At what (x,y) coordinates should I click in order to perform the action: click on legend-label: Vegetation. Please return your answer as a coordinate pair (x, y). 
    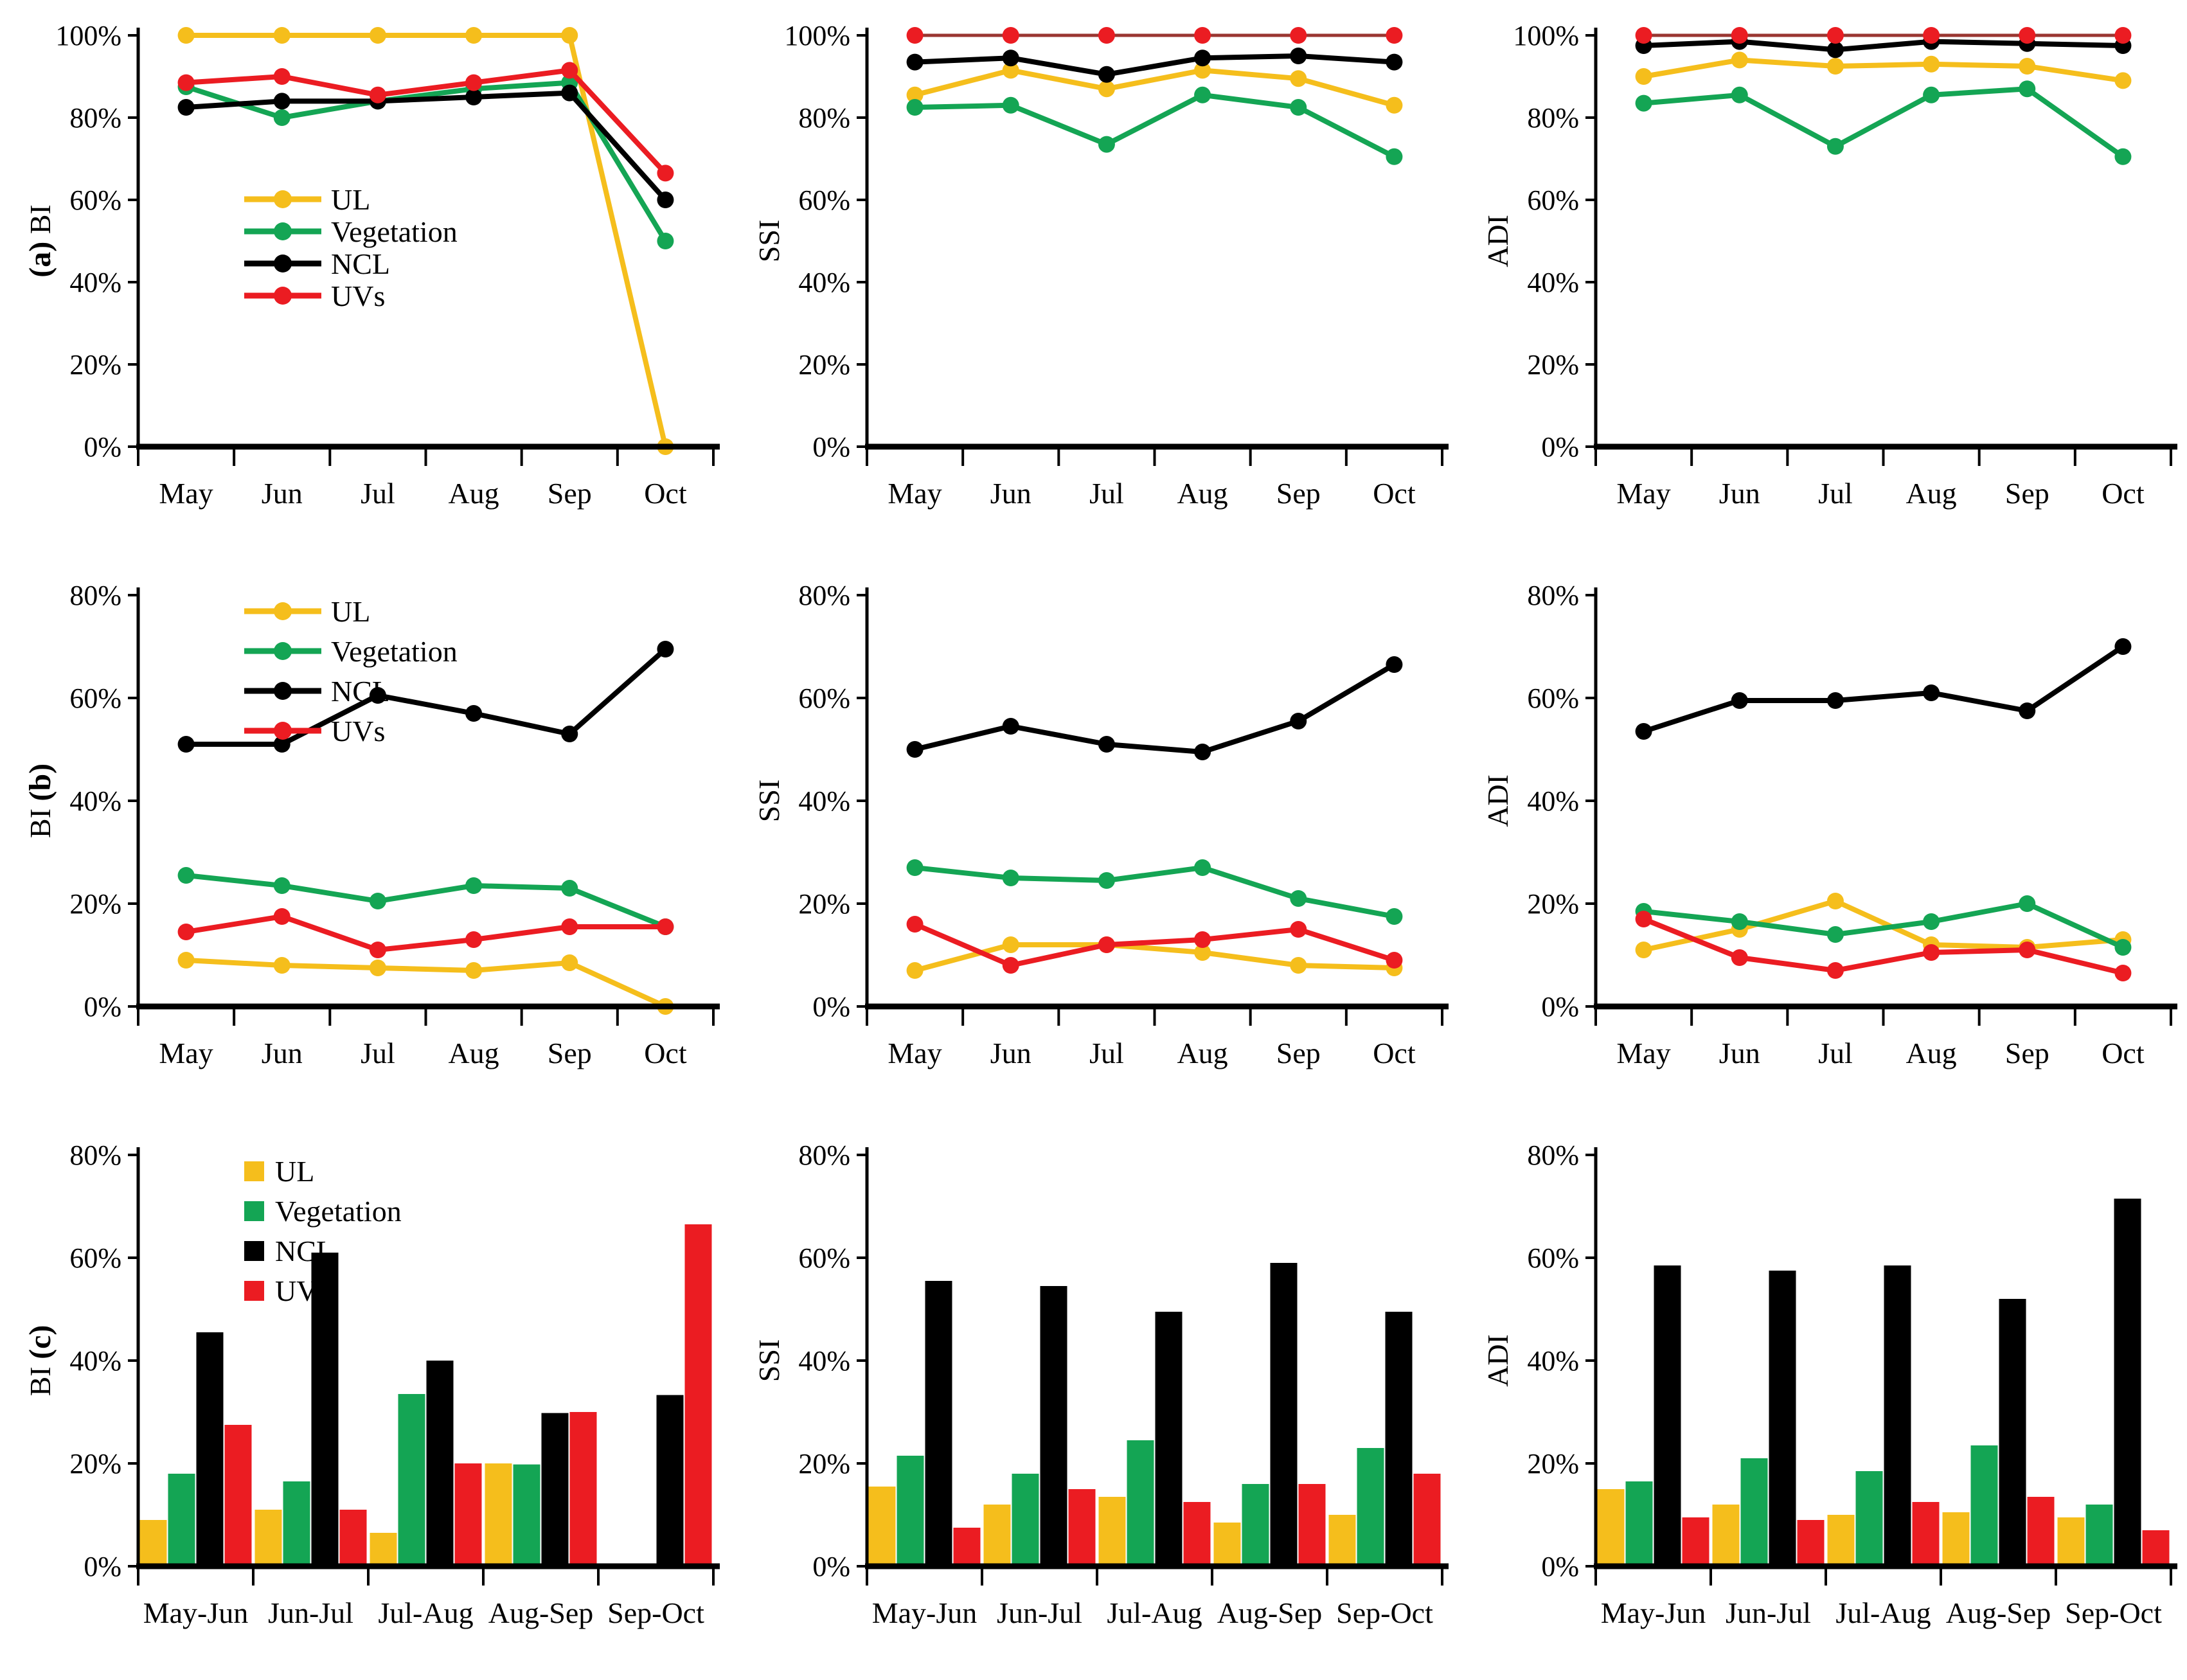
    Looking at the image, I should click on (394, 231).